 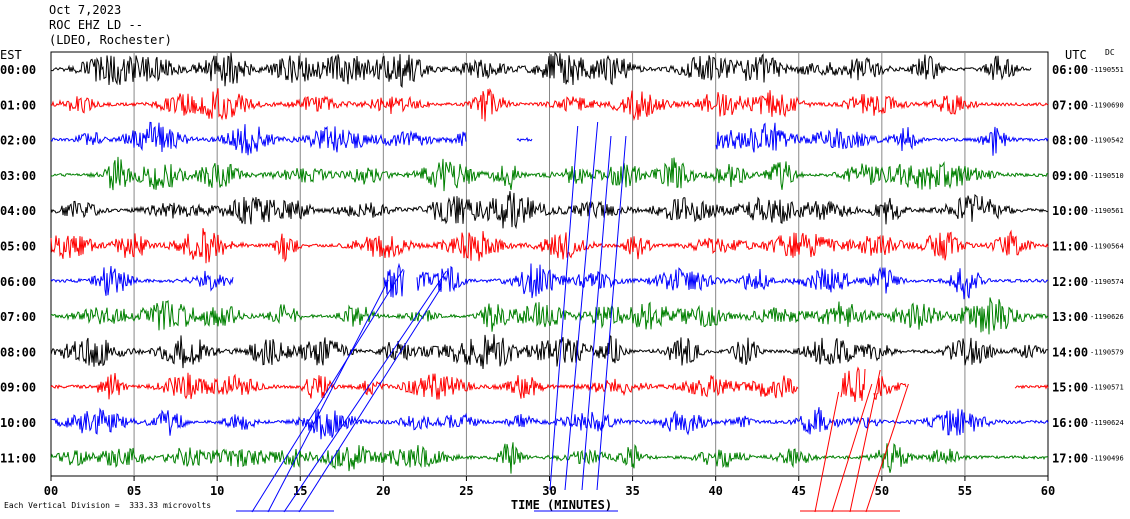 I want to click on row-dc-value: -1190690, so click(x=1107, y=105).